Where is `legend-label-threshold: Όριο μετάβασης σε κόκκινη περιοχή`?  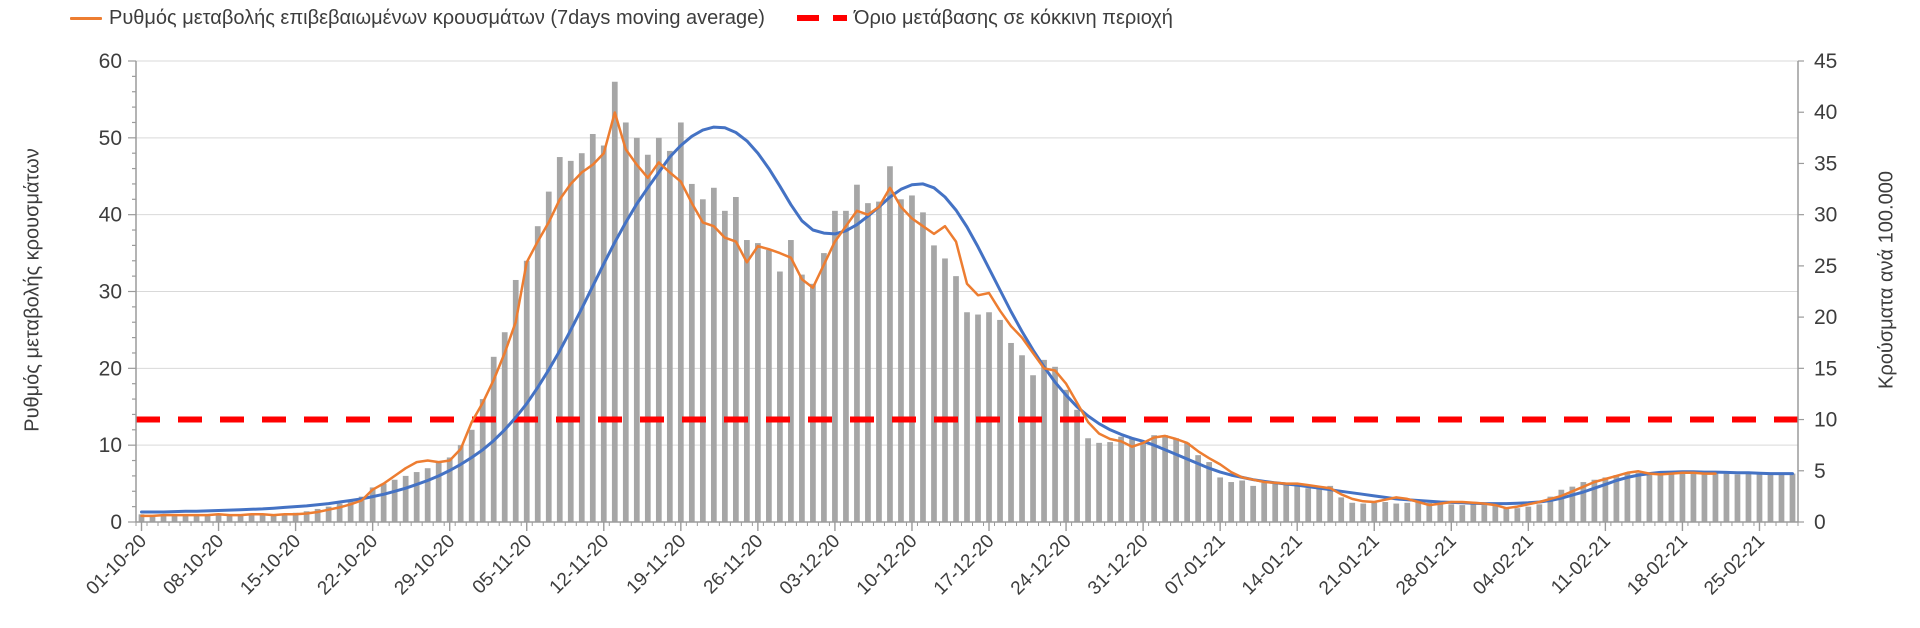
legend-label-threshold: Όριο μετάβασης σε κόκκινη περιοχή is located at coordinates (1013, 17).